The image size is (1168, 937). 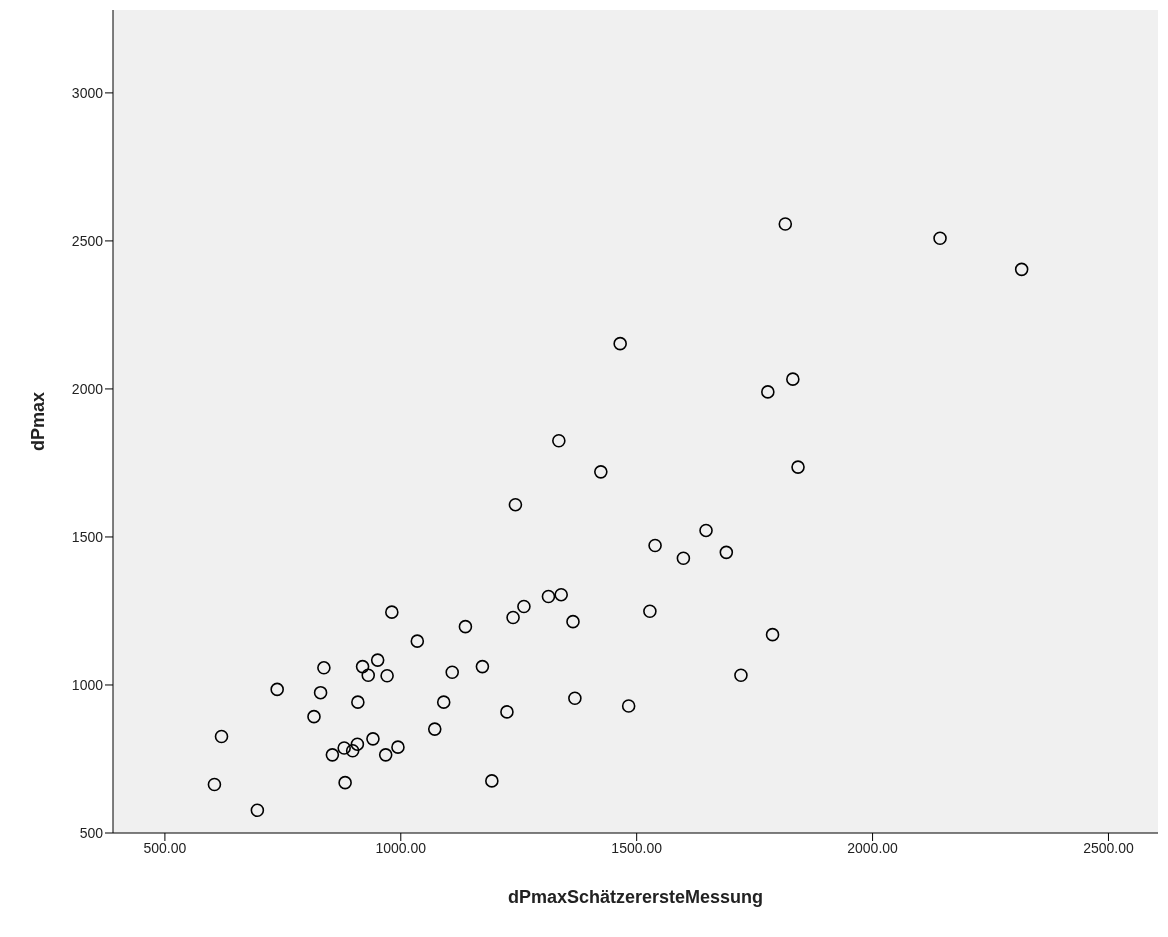 I want to click on y-tick-label: 500, so click(x=91, y=832).